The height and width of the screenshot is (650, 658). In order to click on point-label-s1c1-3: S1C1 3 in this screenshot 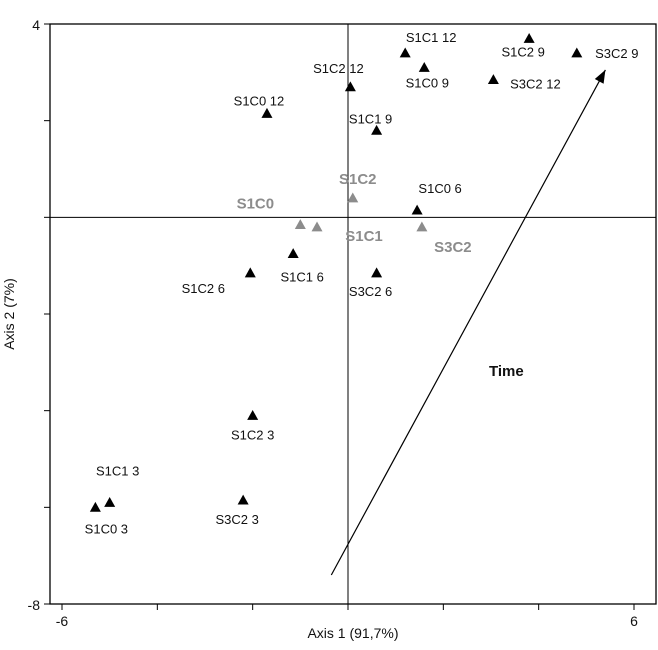, I will do `click(117, 471)`.